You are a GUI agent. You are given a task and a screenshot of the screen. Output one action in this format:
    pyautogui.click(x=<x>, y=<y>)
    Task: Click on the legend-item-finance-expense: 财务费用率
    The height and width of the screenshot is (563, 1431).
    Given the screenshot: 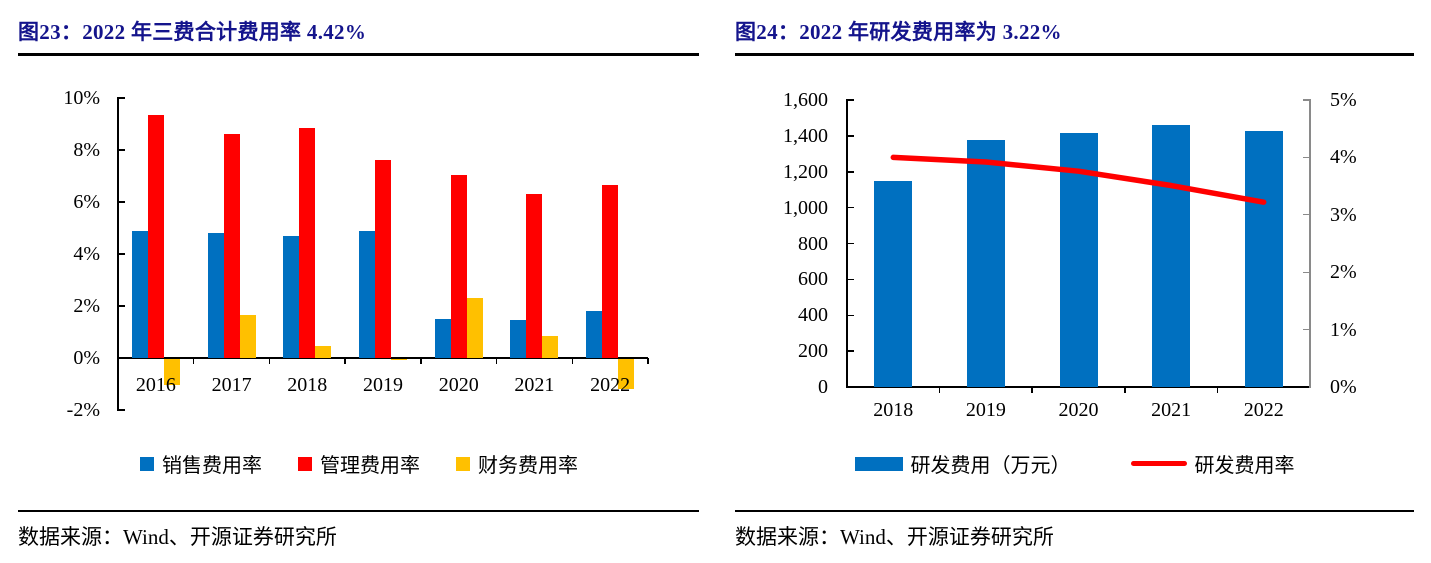 What is the action you would take?
    pyautogui.click(x=517, y=463)
    